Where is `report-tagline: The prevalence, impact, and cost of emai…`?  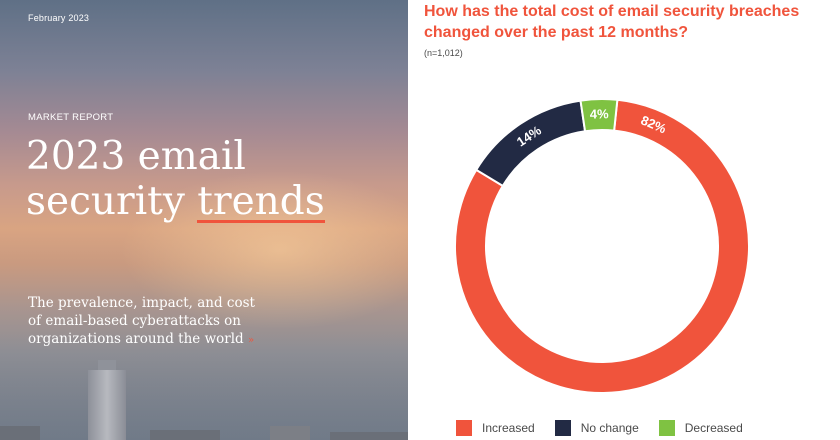
report-tagline: The prevalence, impact, and cost of emai… is located at coordinates (143, 322).